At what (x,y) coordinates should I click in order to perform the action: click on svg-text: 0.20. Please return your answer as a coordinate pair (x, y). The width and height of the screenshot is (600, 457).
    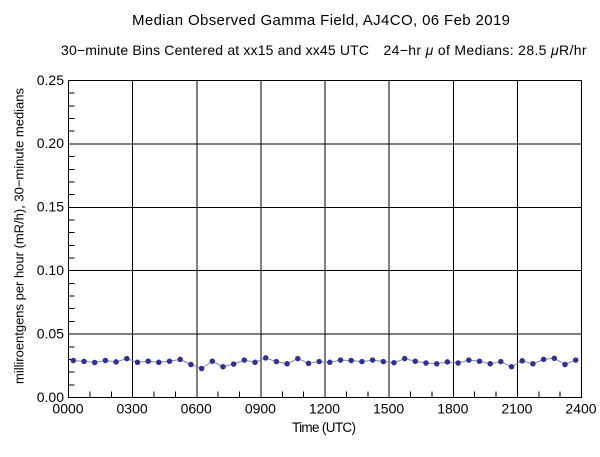
    Looking at the image, I should click on (50, 143).